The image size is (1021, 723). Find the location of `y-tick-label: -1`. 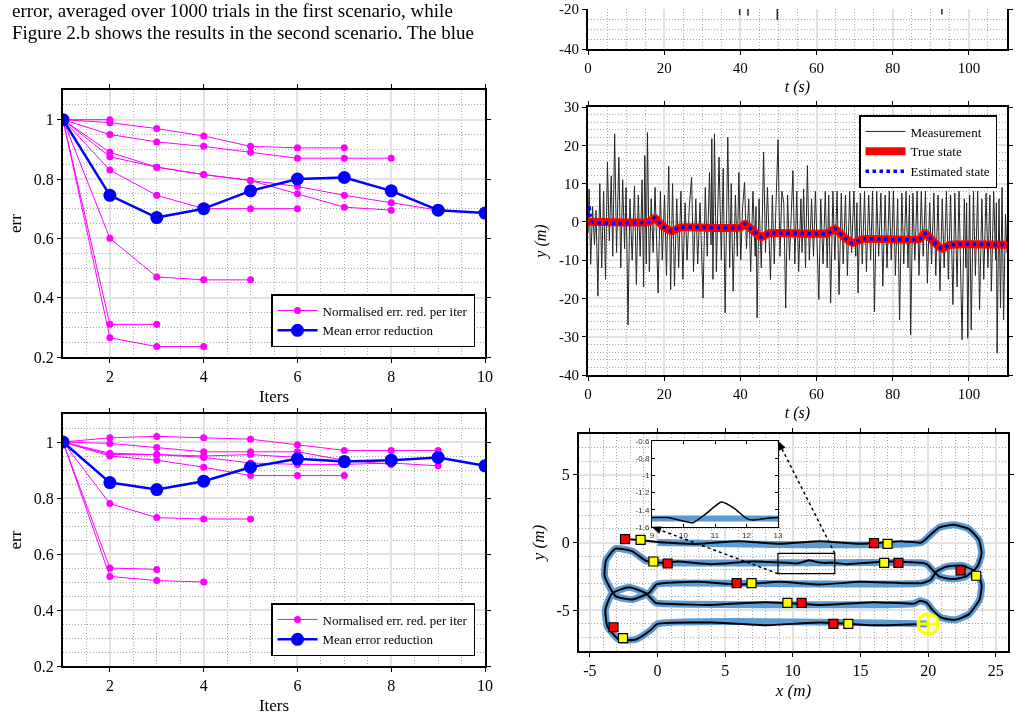

y-tick-label: -1 is located at coordinates (646, 476).